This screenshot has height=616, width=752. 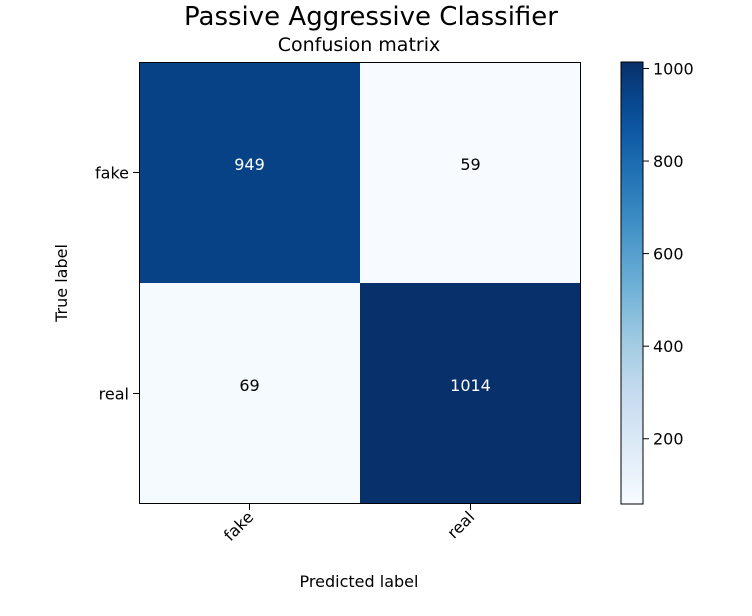 I want to click on cell-value-label: 69, so click(x=249, y=385).